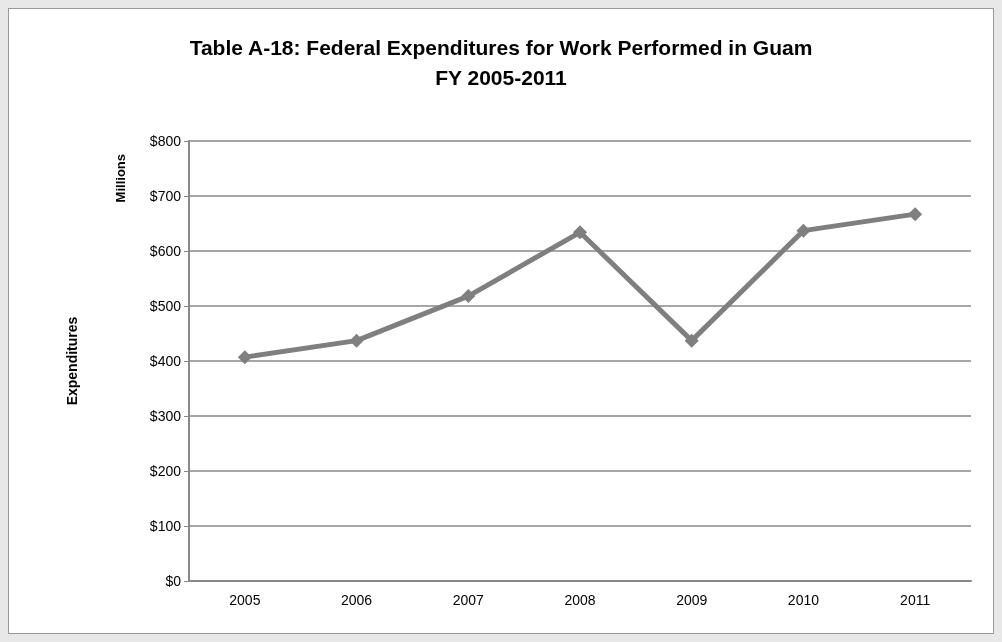 This screenshot has width=1002, height=642. I want to click on x-tick-label: 2009, so click(692, 600).